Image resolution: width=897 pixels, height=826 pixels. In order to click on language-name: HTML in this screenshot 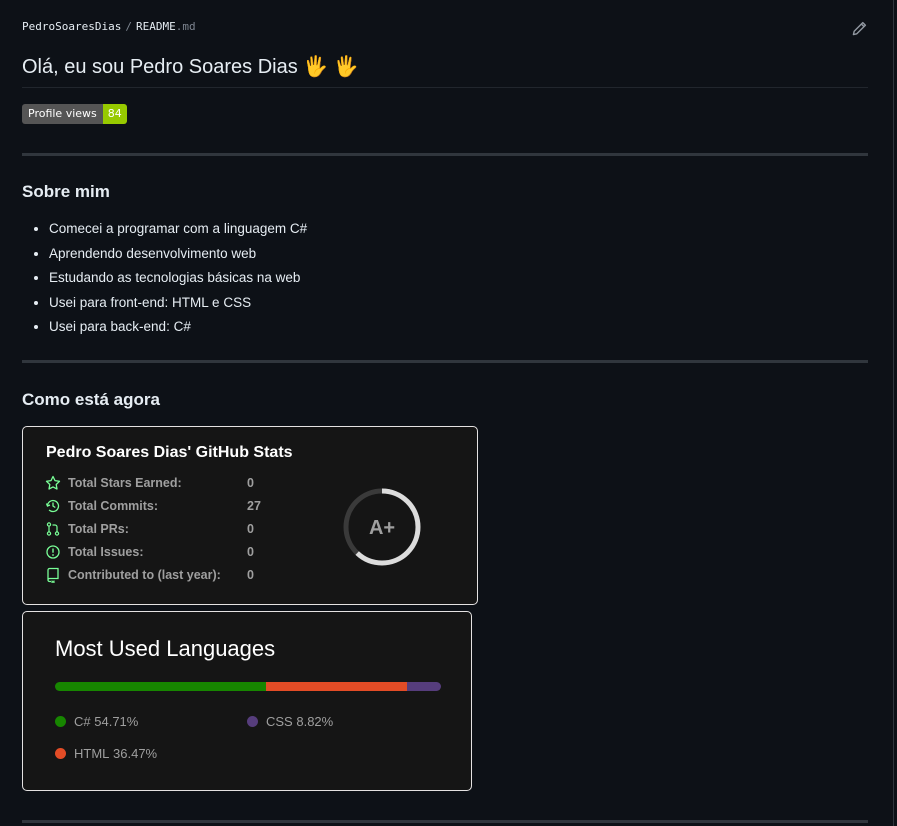, I will do `click(92, 753)`.